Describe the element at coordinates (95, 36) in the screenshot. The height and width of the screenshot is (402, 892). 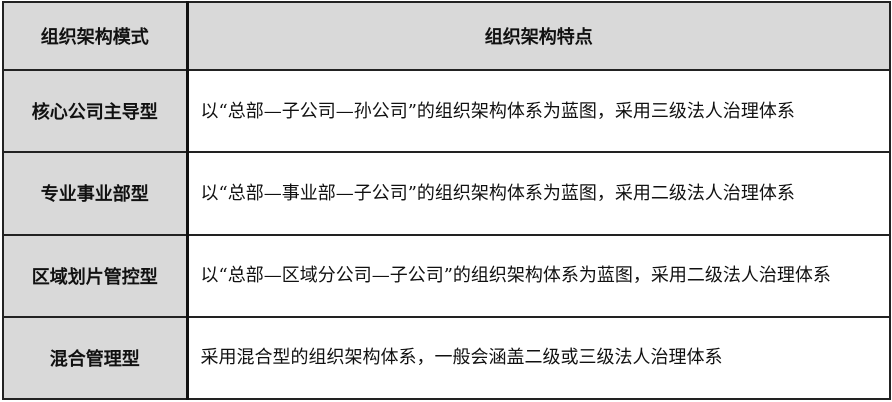
I see `header-mode: 组织架构模式` at that location.